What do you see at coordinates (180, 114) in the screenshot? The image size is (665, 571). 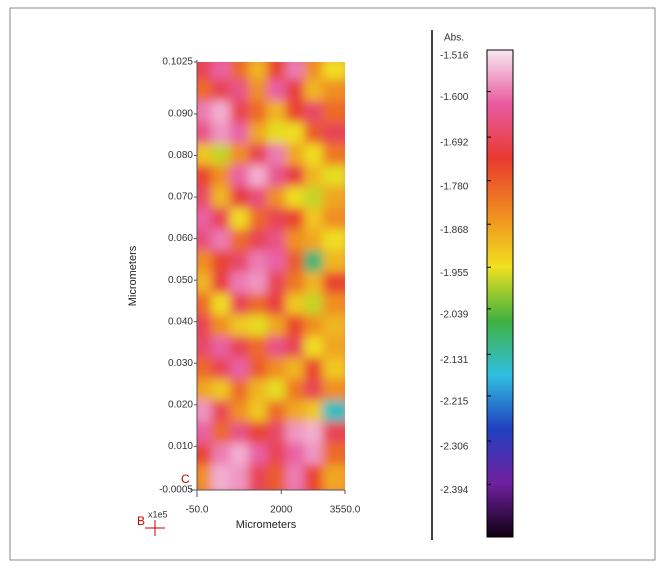 I see `y-tick-label: 0.090` at bounding box center [180, 114].